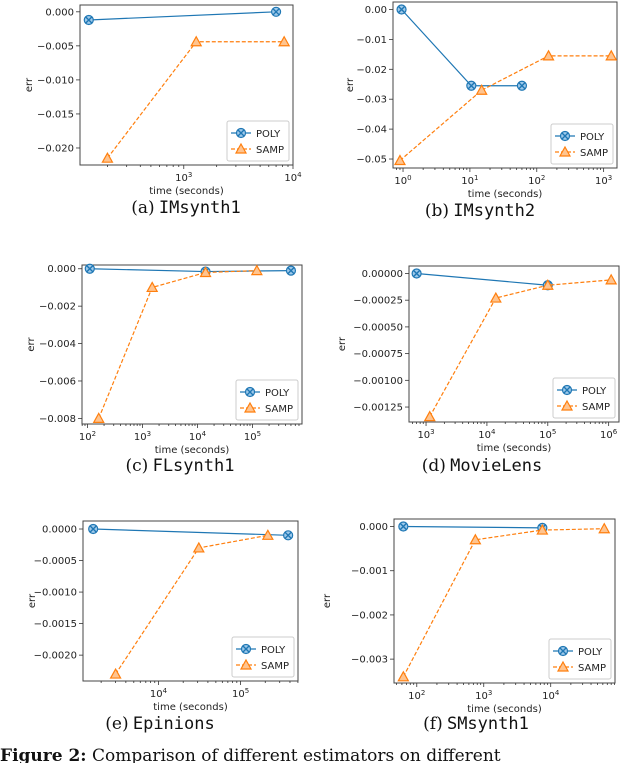 The image size is (640, 763). I want to click on y-tick-label: 0.00, so click(376, 10).